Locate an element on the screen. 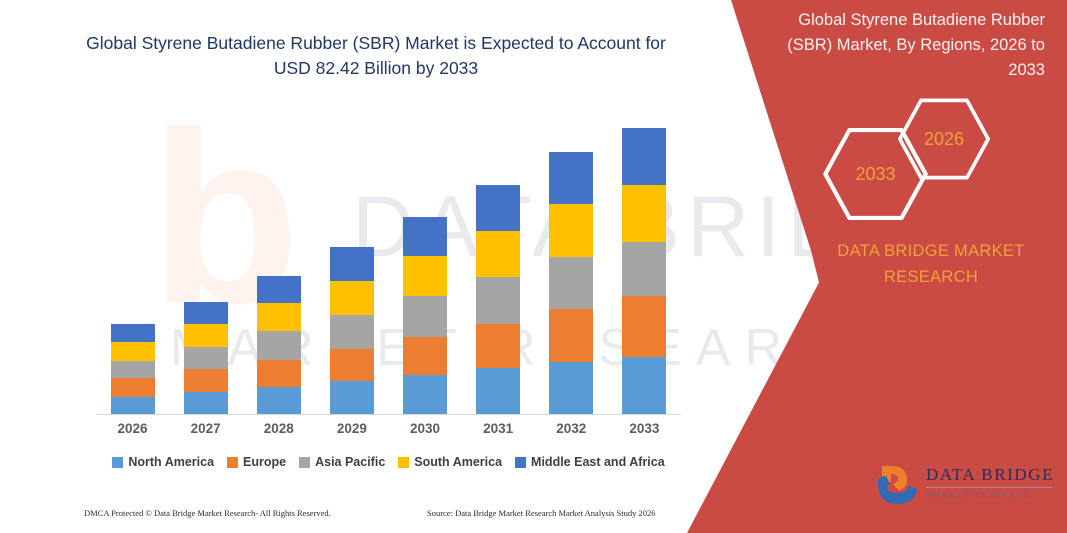  hexagon-2033: 2033 is located at coordinates (875, 174).